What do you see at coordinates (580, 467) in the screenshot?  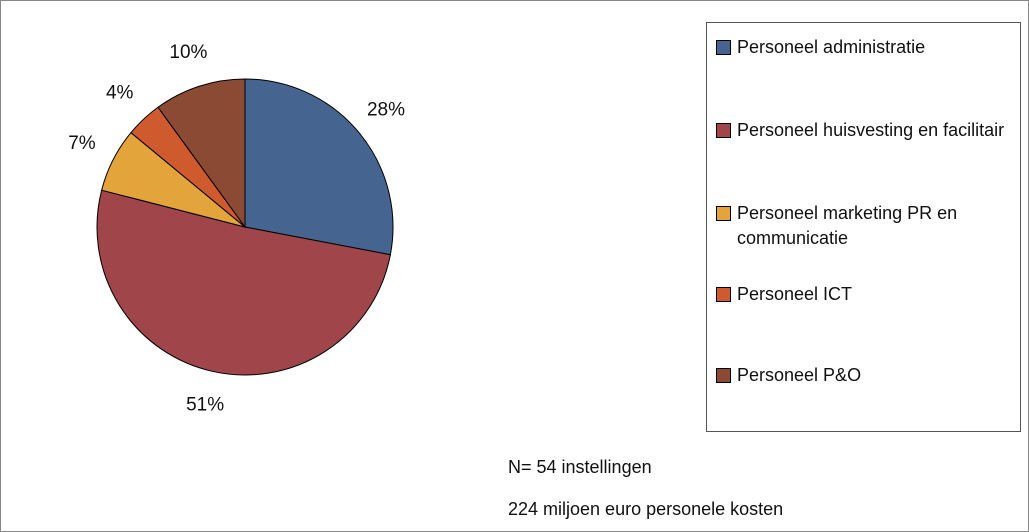 I see `annotation: N= 54 instellingen` at bounding box center [580, 467].